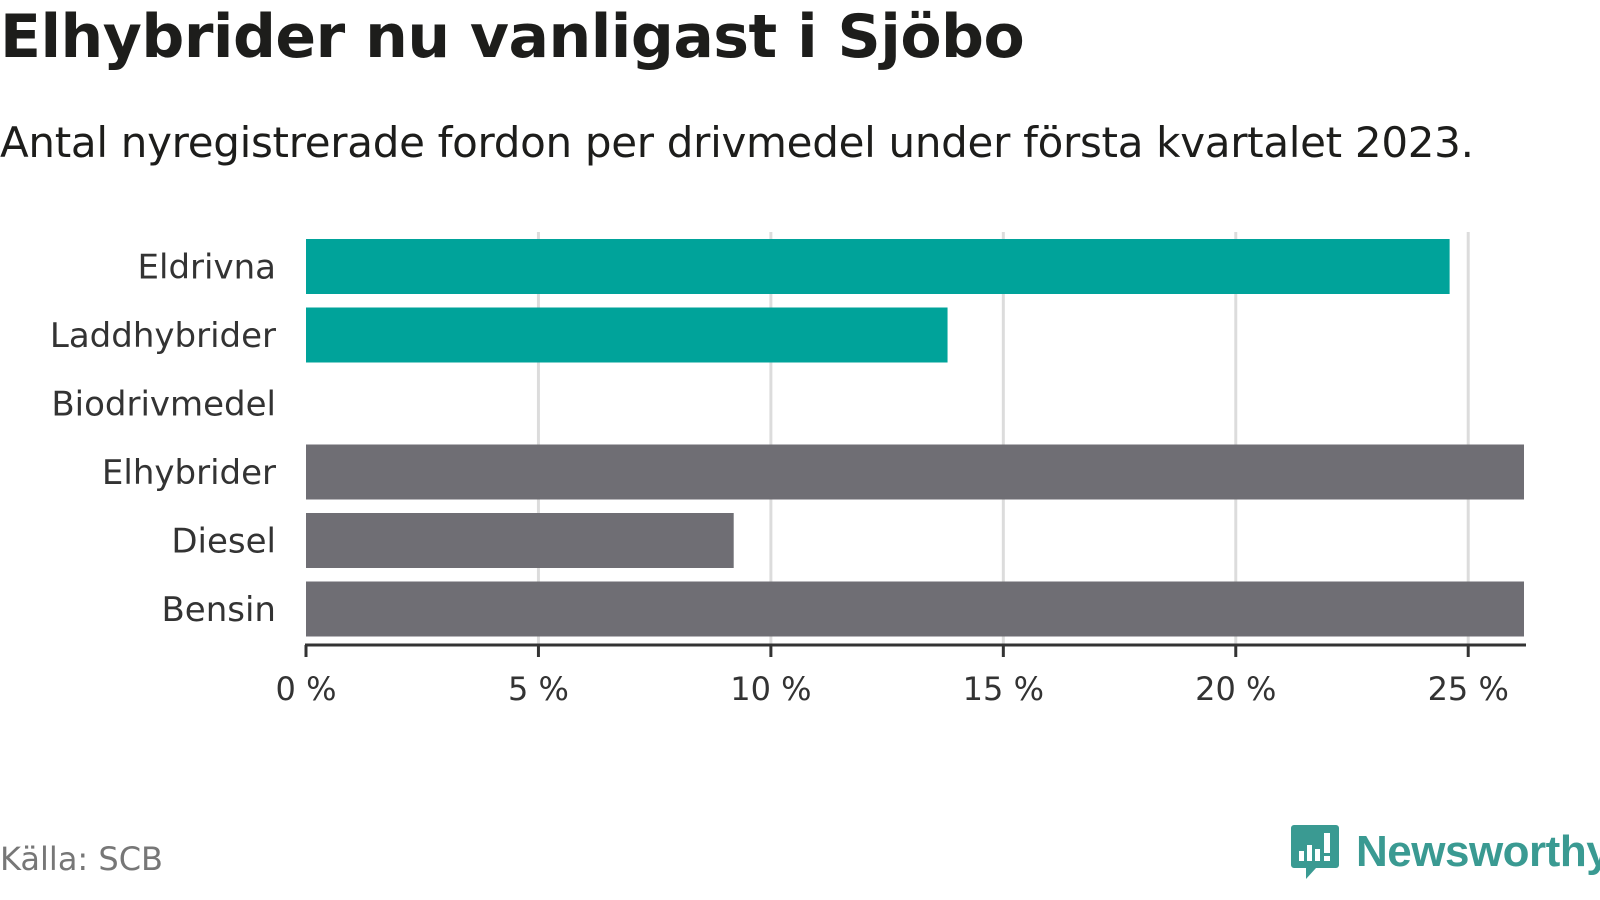 Image resolution: width=1600 pixels, height=900 pixels. What do you see at coordinates (223, 542) in the screenshot?
I see `category-label: Diesel` at bounding box center [223, 542].